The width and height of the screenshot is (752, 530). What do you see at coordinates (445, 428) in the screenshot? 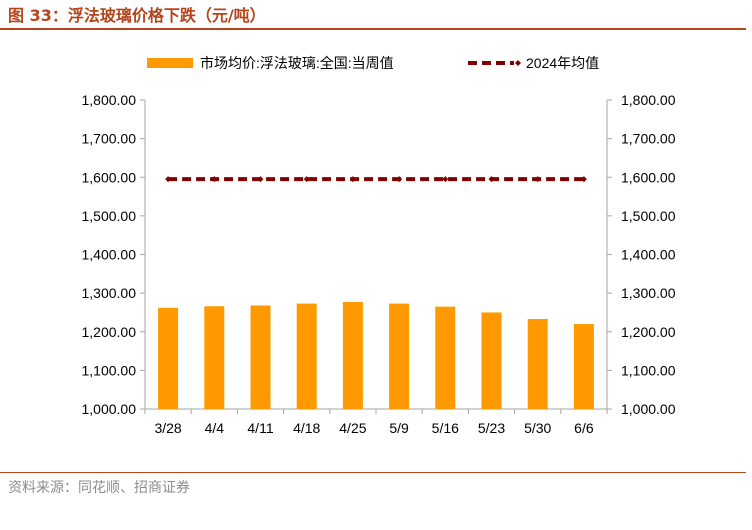
I see `x-tick-label: 5/16` at bounding box center [445, 428].